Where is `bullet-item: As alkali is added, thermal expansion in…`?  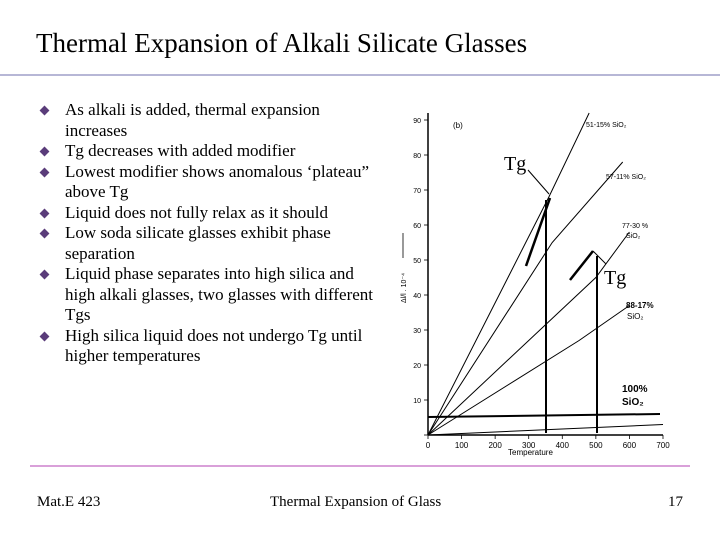
bullet-item: As alkali is added, thermal expansion in… is located at coordinates (210, 120).